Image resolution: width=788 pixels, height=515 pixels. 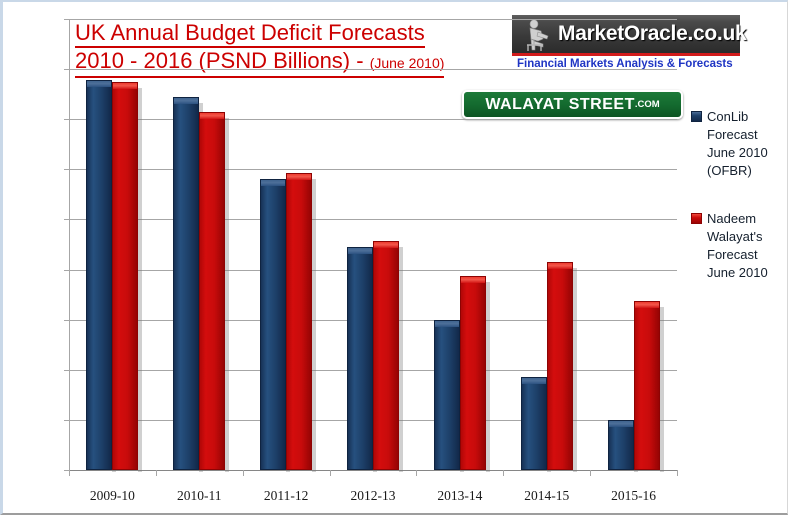 I want to click on bar-2012-13-walayat, so click(x=387, y=356).